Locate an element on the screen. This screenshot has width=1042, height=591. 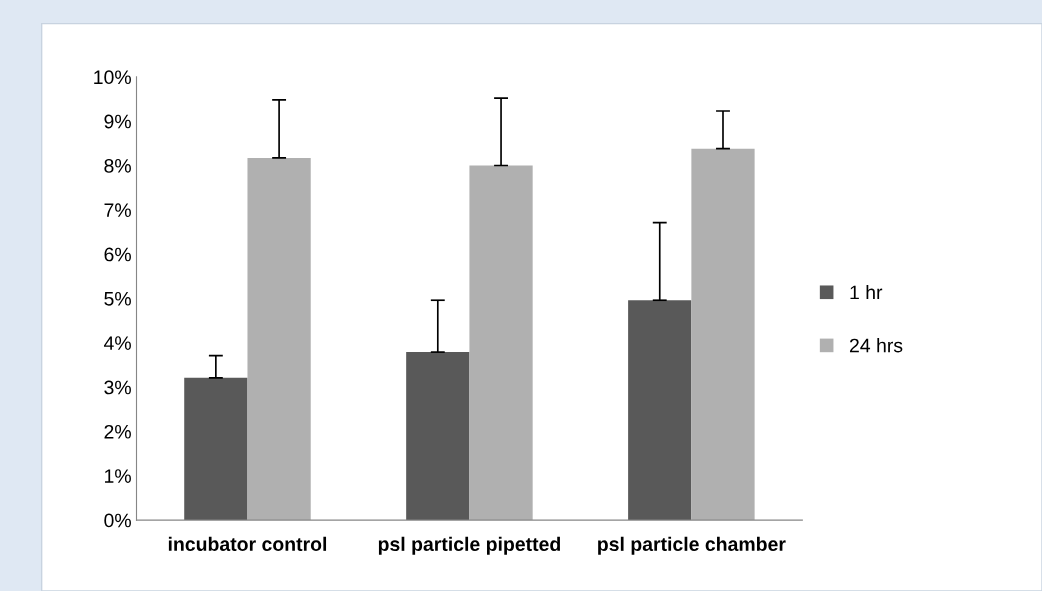
y-tick-label: 10% is located at coordinates (112, 77).